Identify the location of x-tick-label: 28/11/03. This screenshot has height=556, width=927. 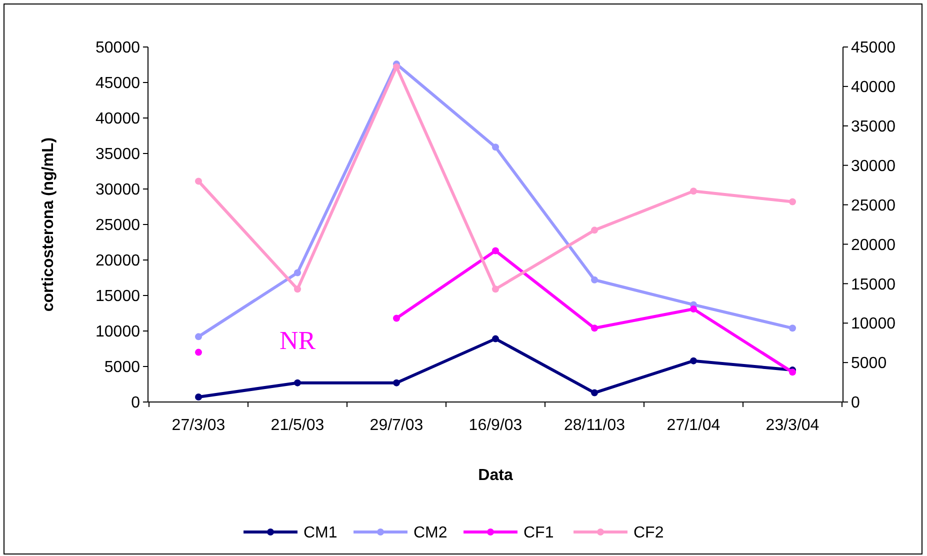
(595, 425).